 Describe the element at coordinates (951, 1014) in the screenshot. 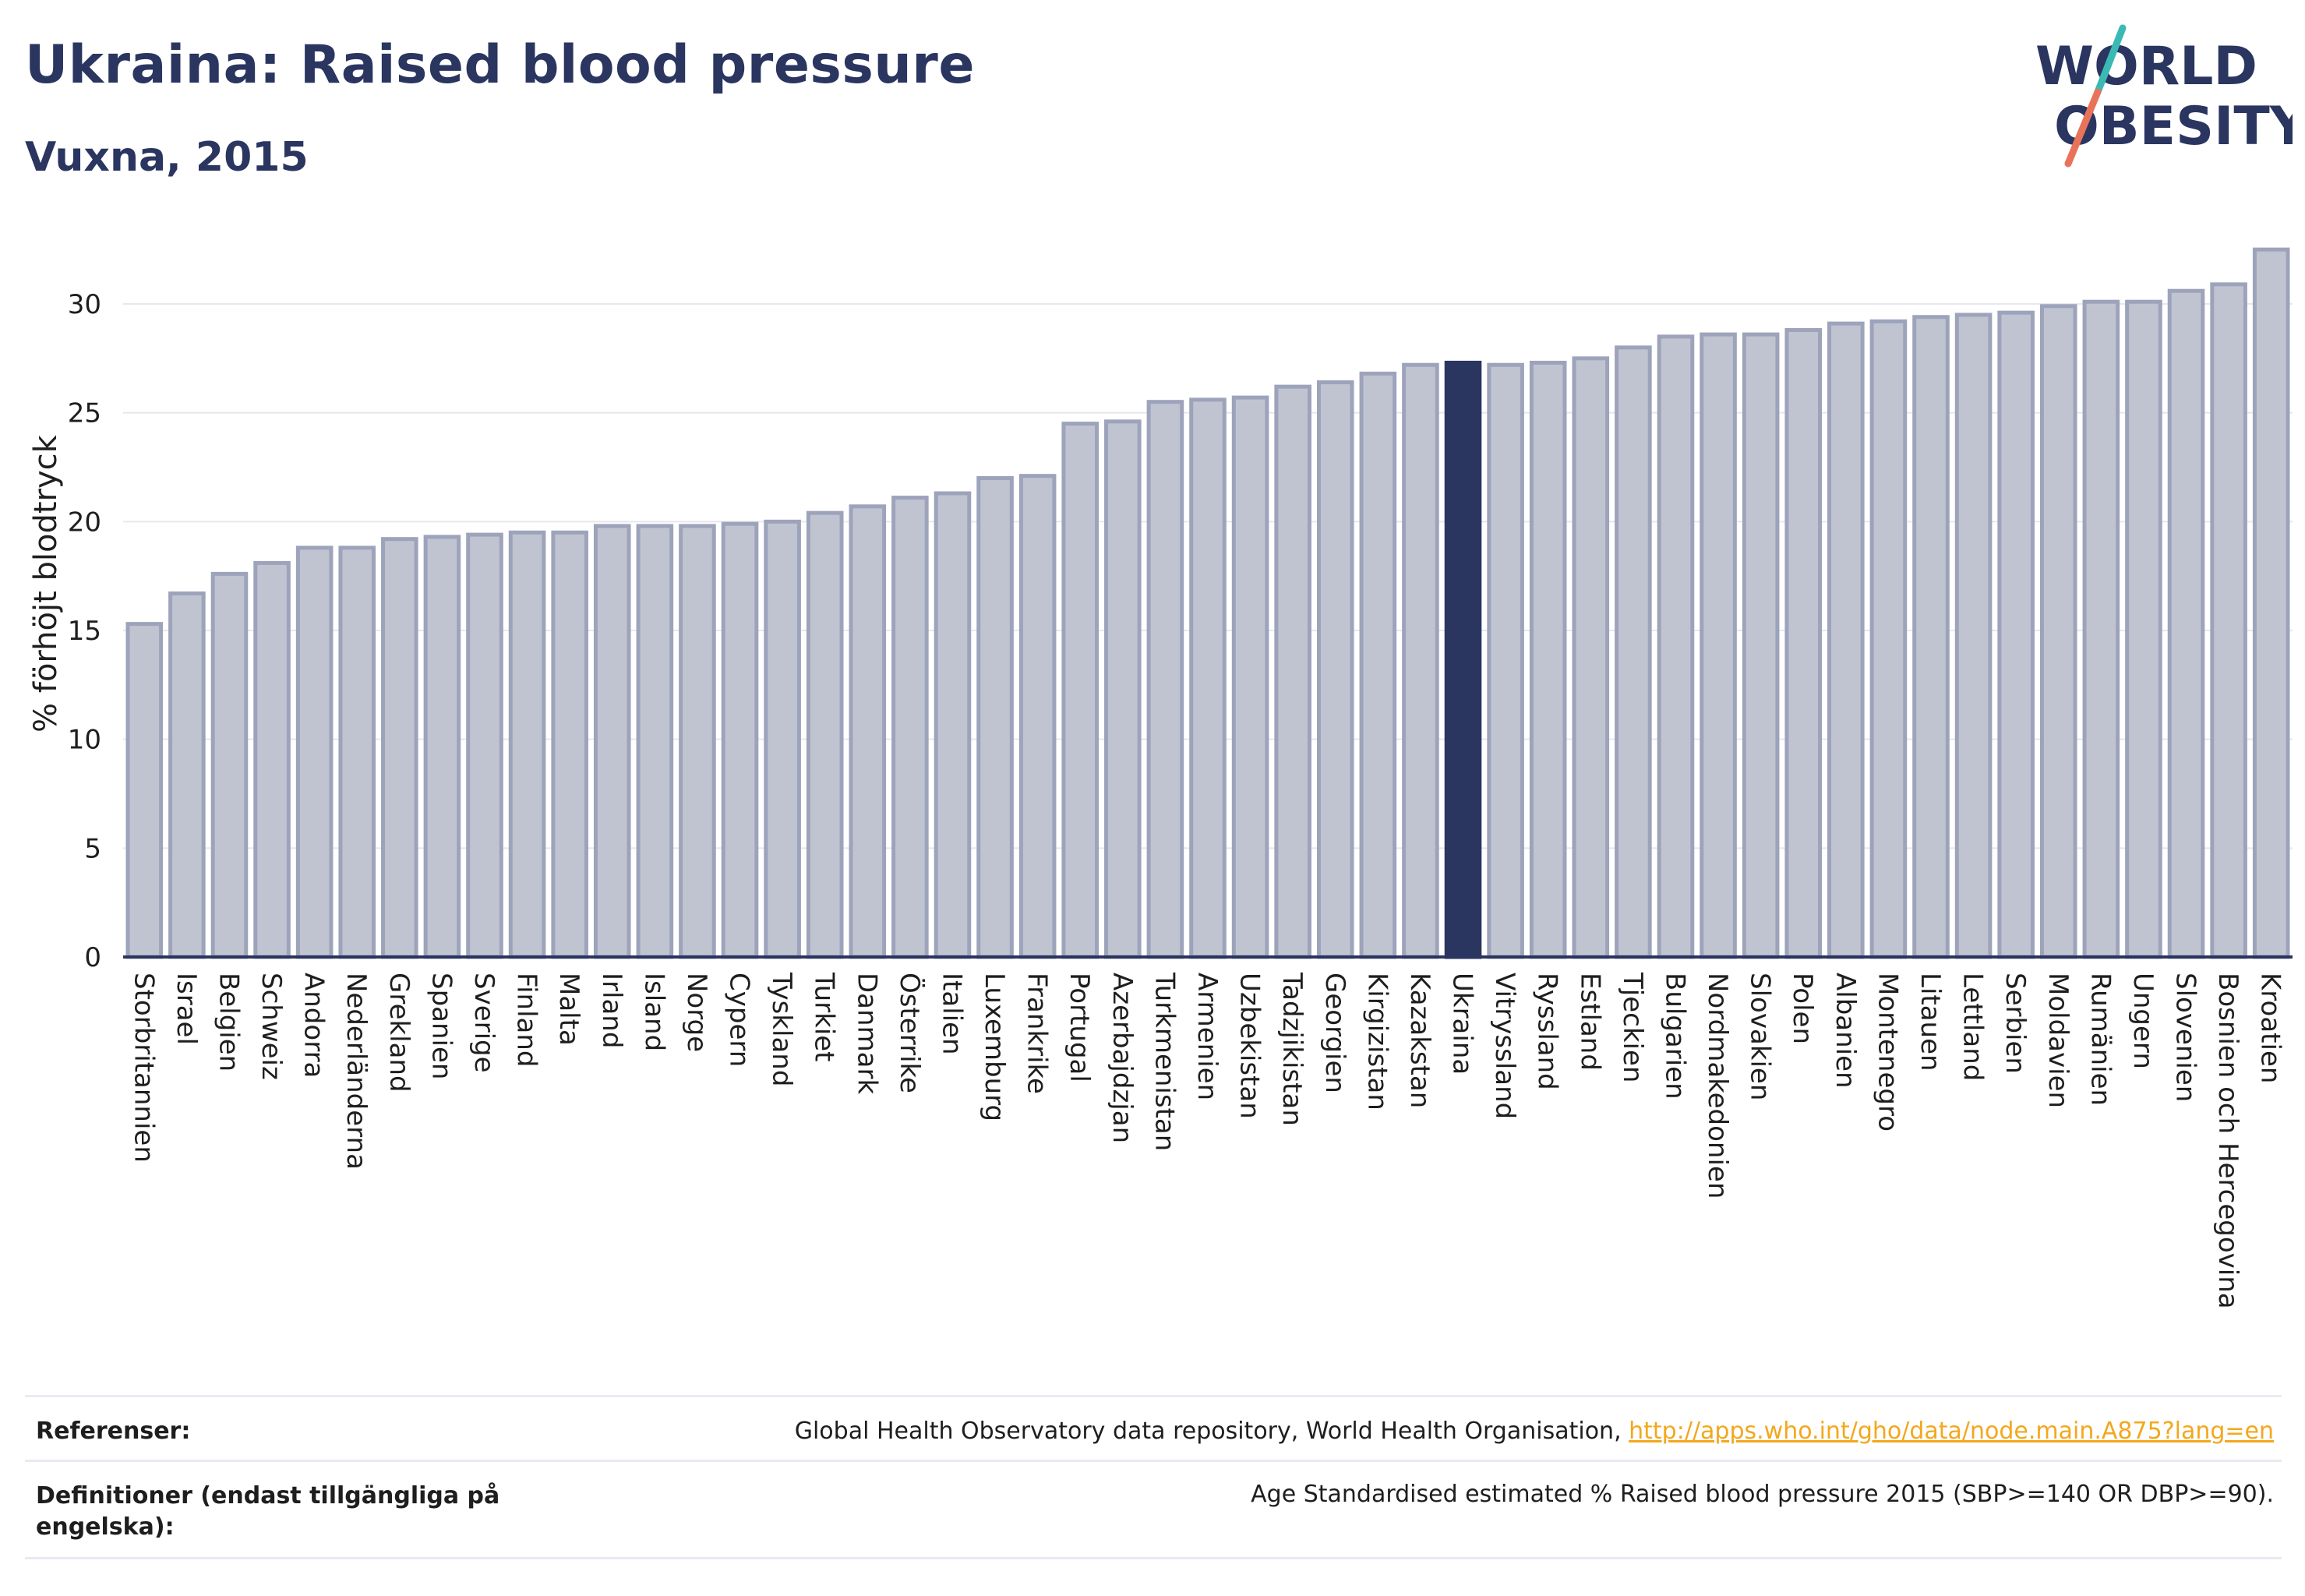

I see `x-tick-label: Italien` at that location.